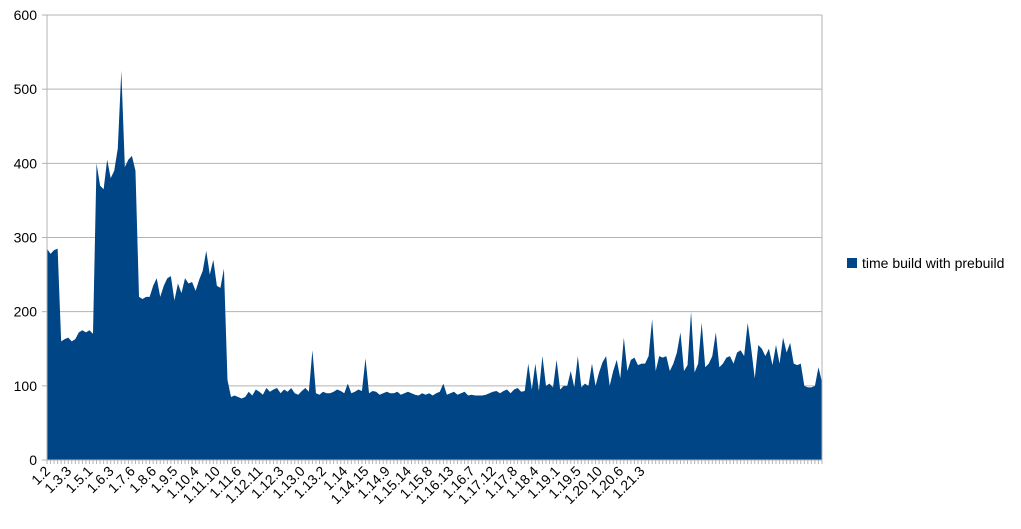 This screenshot has height=529, width=1021. I want to click on legend-swatch, so click(852, 263).